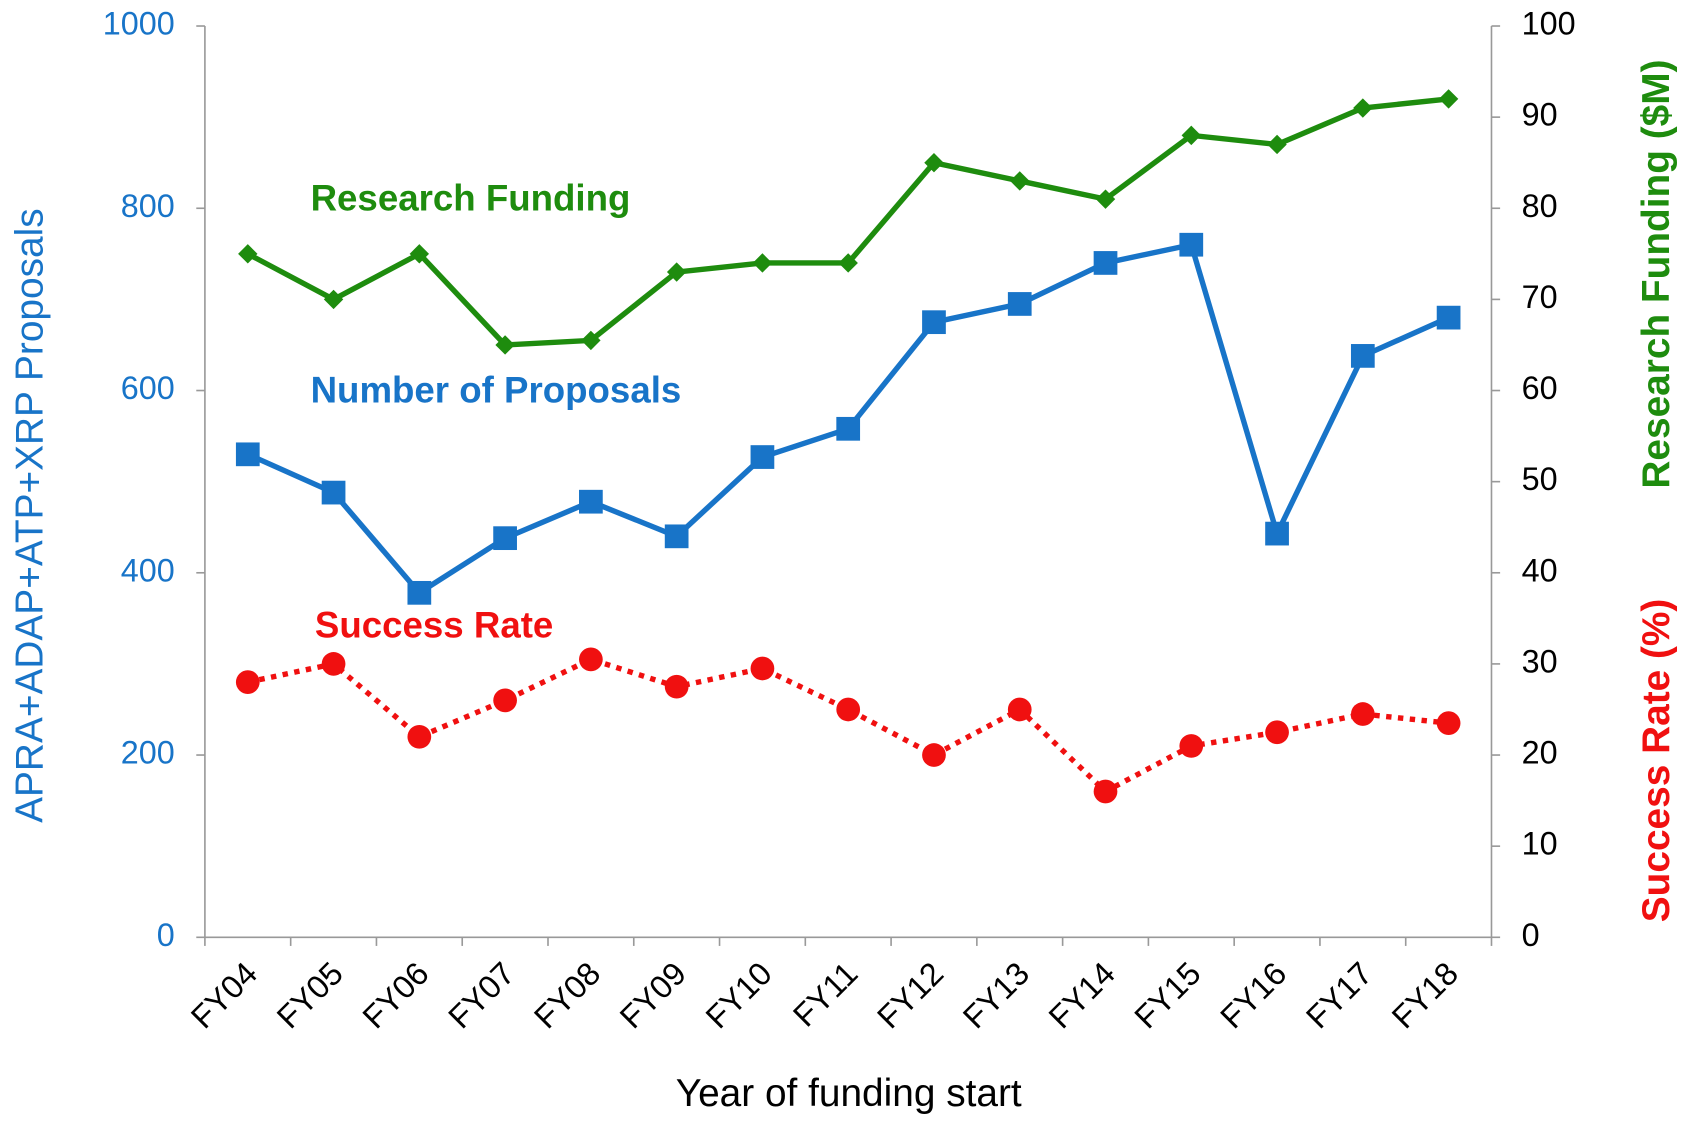  I want to click on y2-tick-label: 80, so click(1540, 206).